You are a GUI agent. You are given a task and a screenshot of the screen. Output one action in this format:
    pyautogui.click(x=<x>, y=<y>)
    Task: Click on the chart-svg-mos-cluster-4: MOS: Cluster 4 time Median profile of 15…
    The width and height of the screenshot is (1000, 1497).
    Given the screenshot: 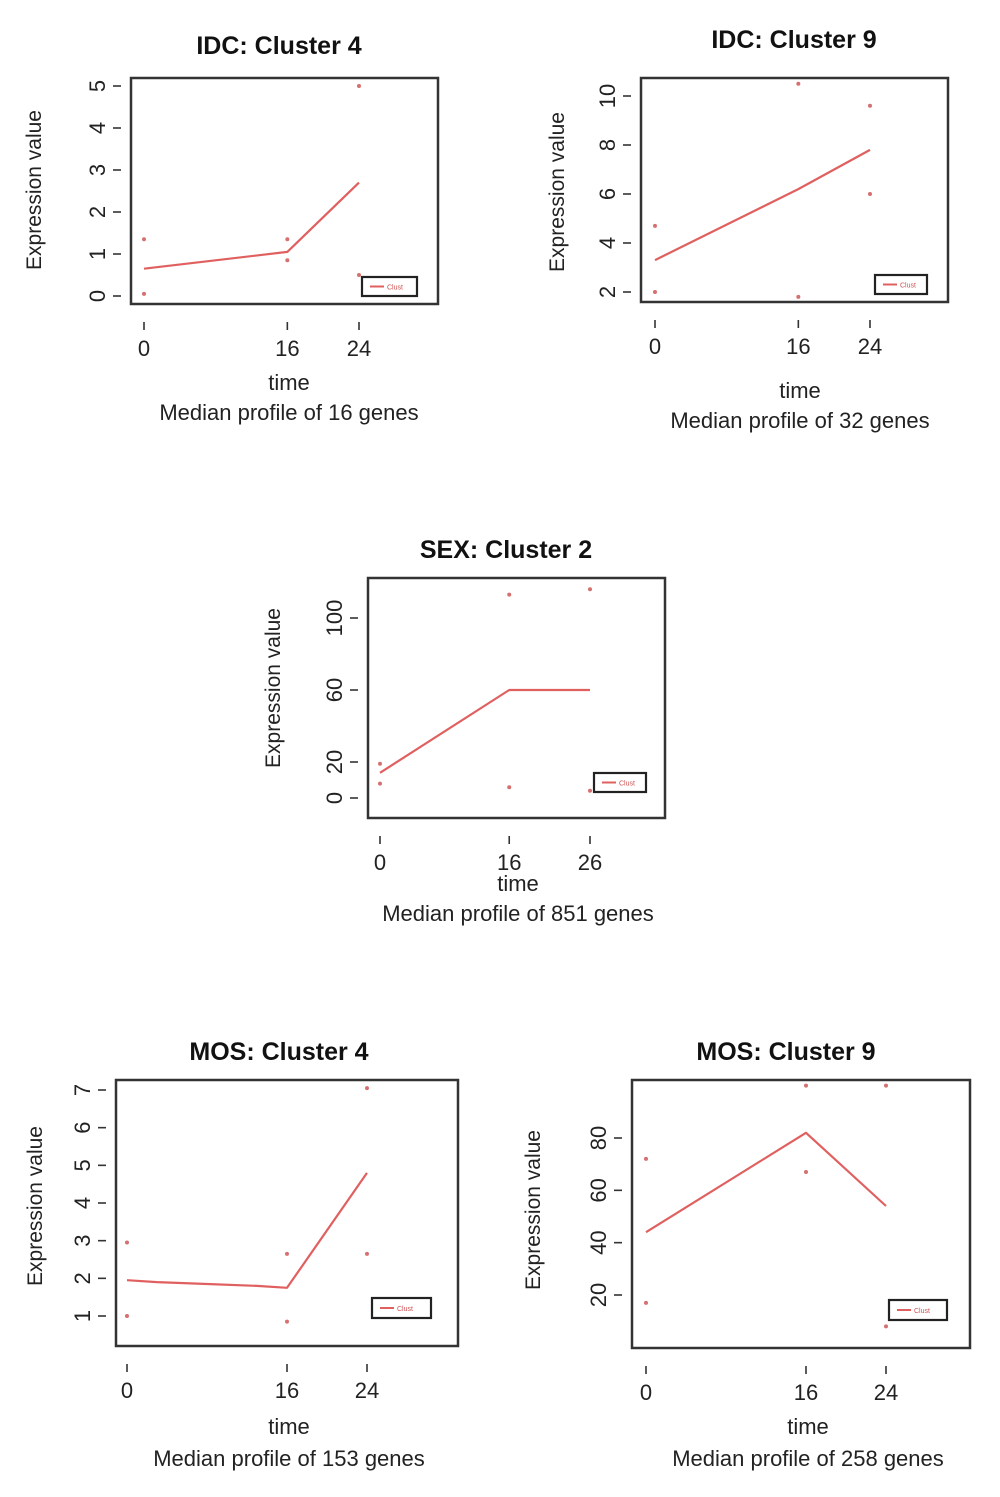 What is the action you would take?
    pyautogui.click(x=242, y=1254)
    